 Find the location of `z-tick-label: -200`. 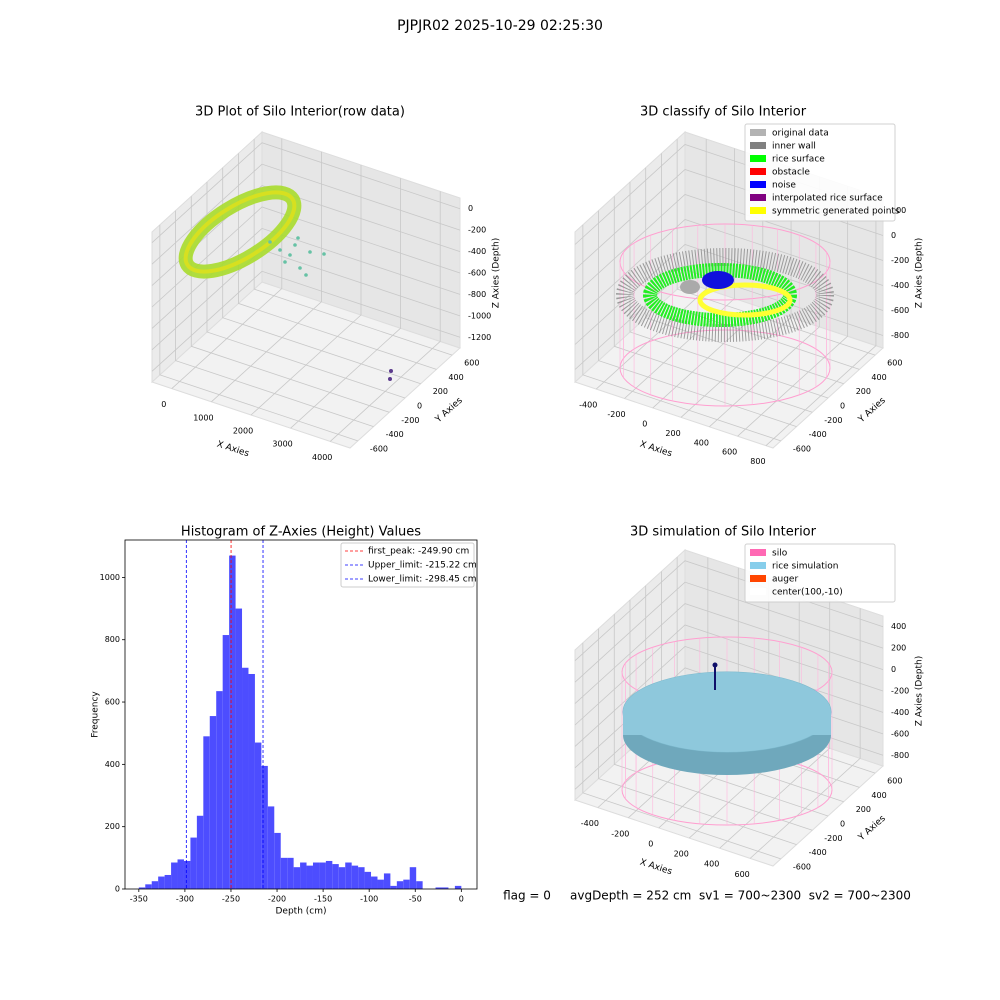

z-tick-label: -200 is located at coordinates (477, 230).